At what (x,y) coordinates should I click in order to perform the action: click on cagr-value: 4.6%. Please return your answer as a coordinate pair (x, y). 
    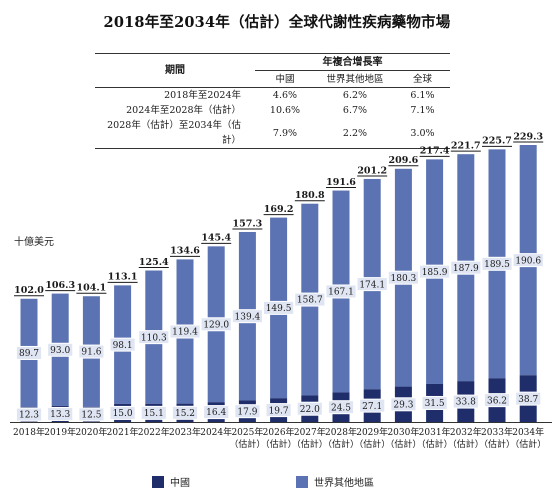
    Looking at the image, I should click on (285, 95).